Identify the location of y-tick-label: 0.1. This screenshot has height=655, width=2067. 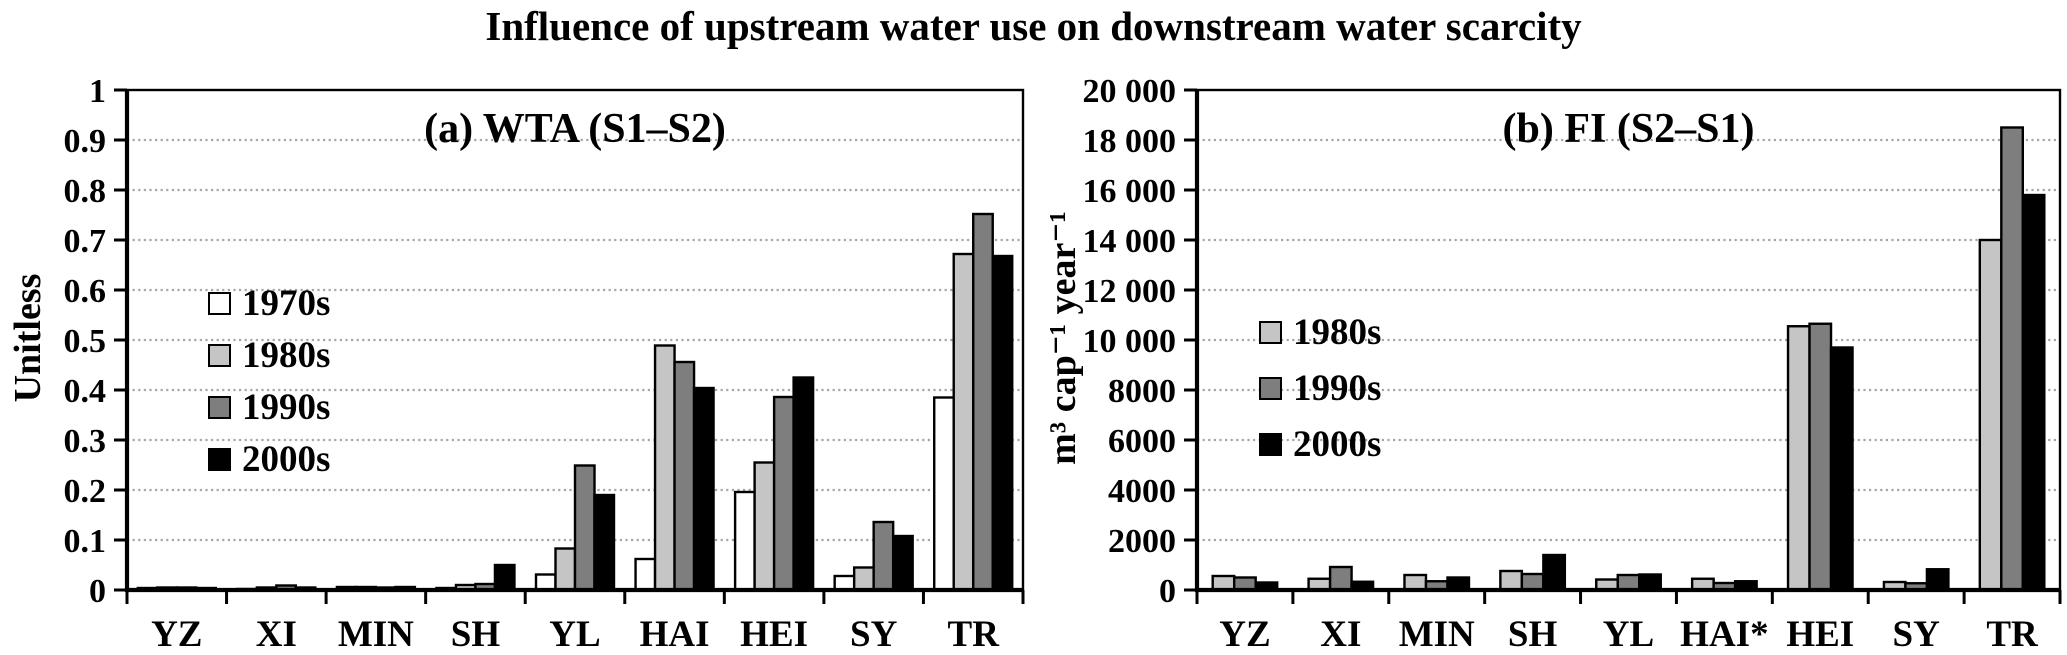
(85, 541).